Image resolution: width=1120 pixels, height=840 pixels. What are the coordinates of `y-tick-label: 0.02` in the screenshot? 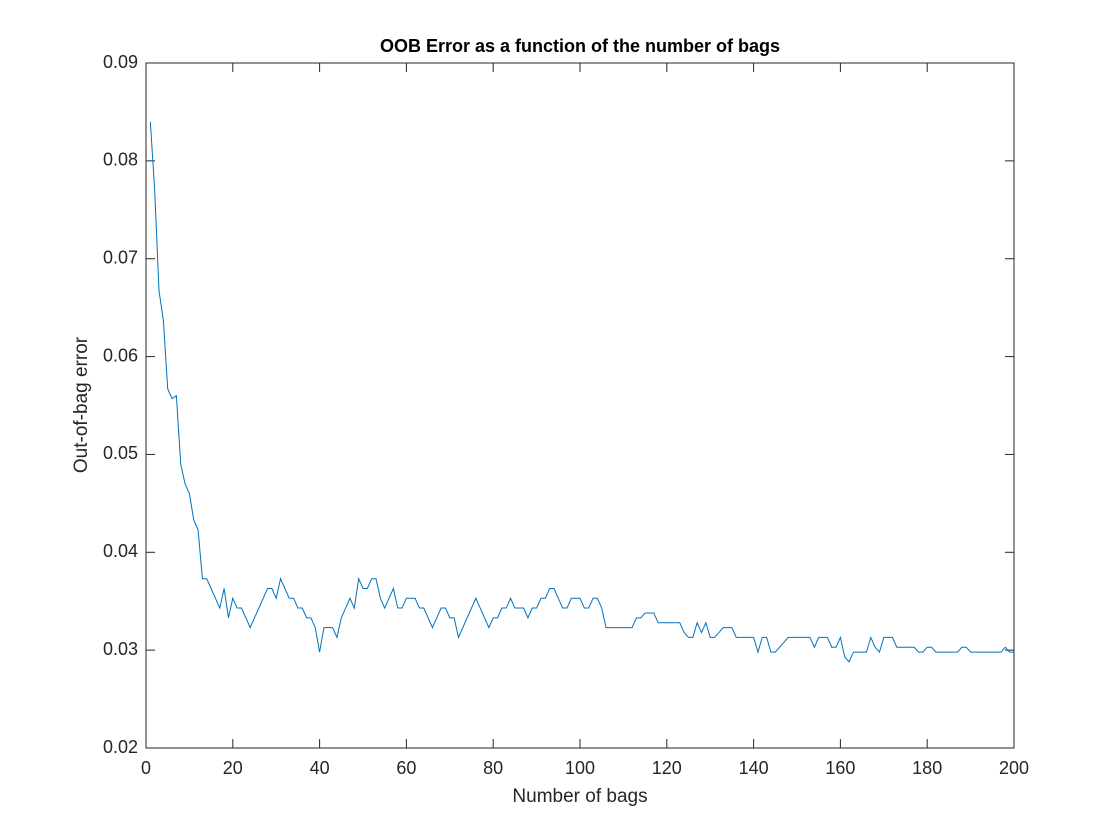 It's located at (120, 747).